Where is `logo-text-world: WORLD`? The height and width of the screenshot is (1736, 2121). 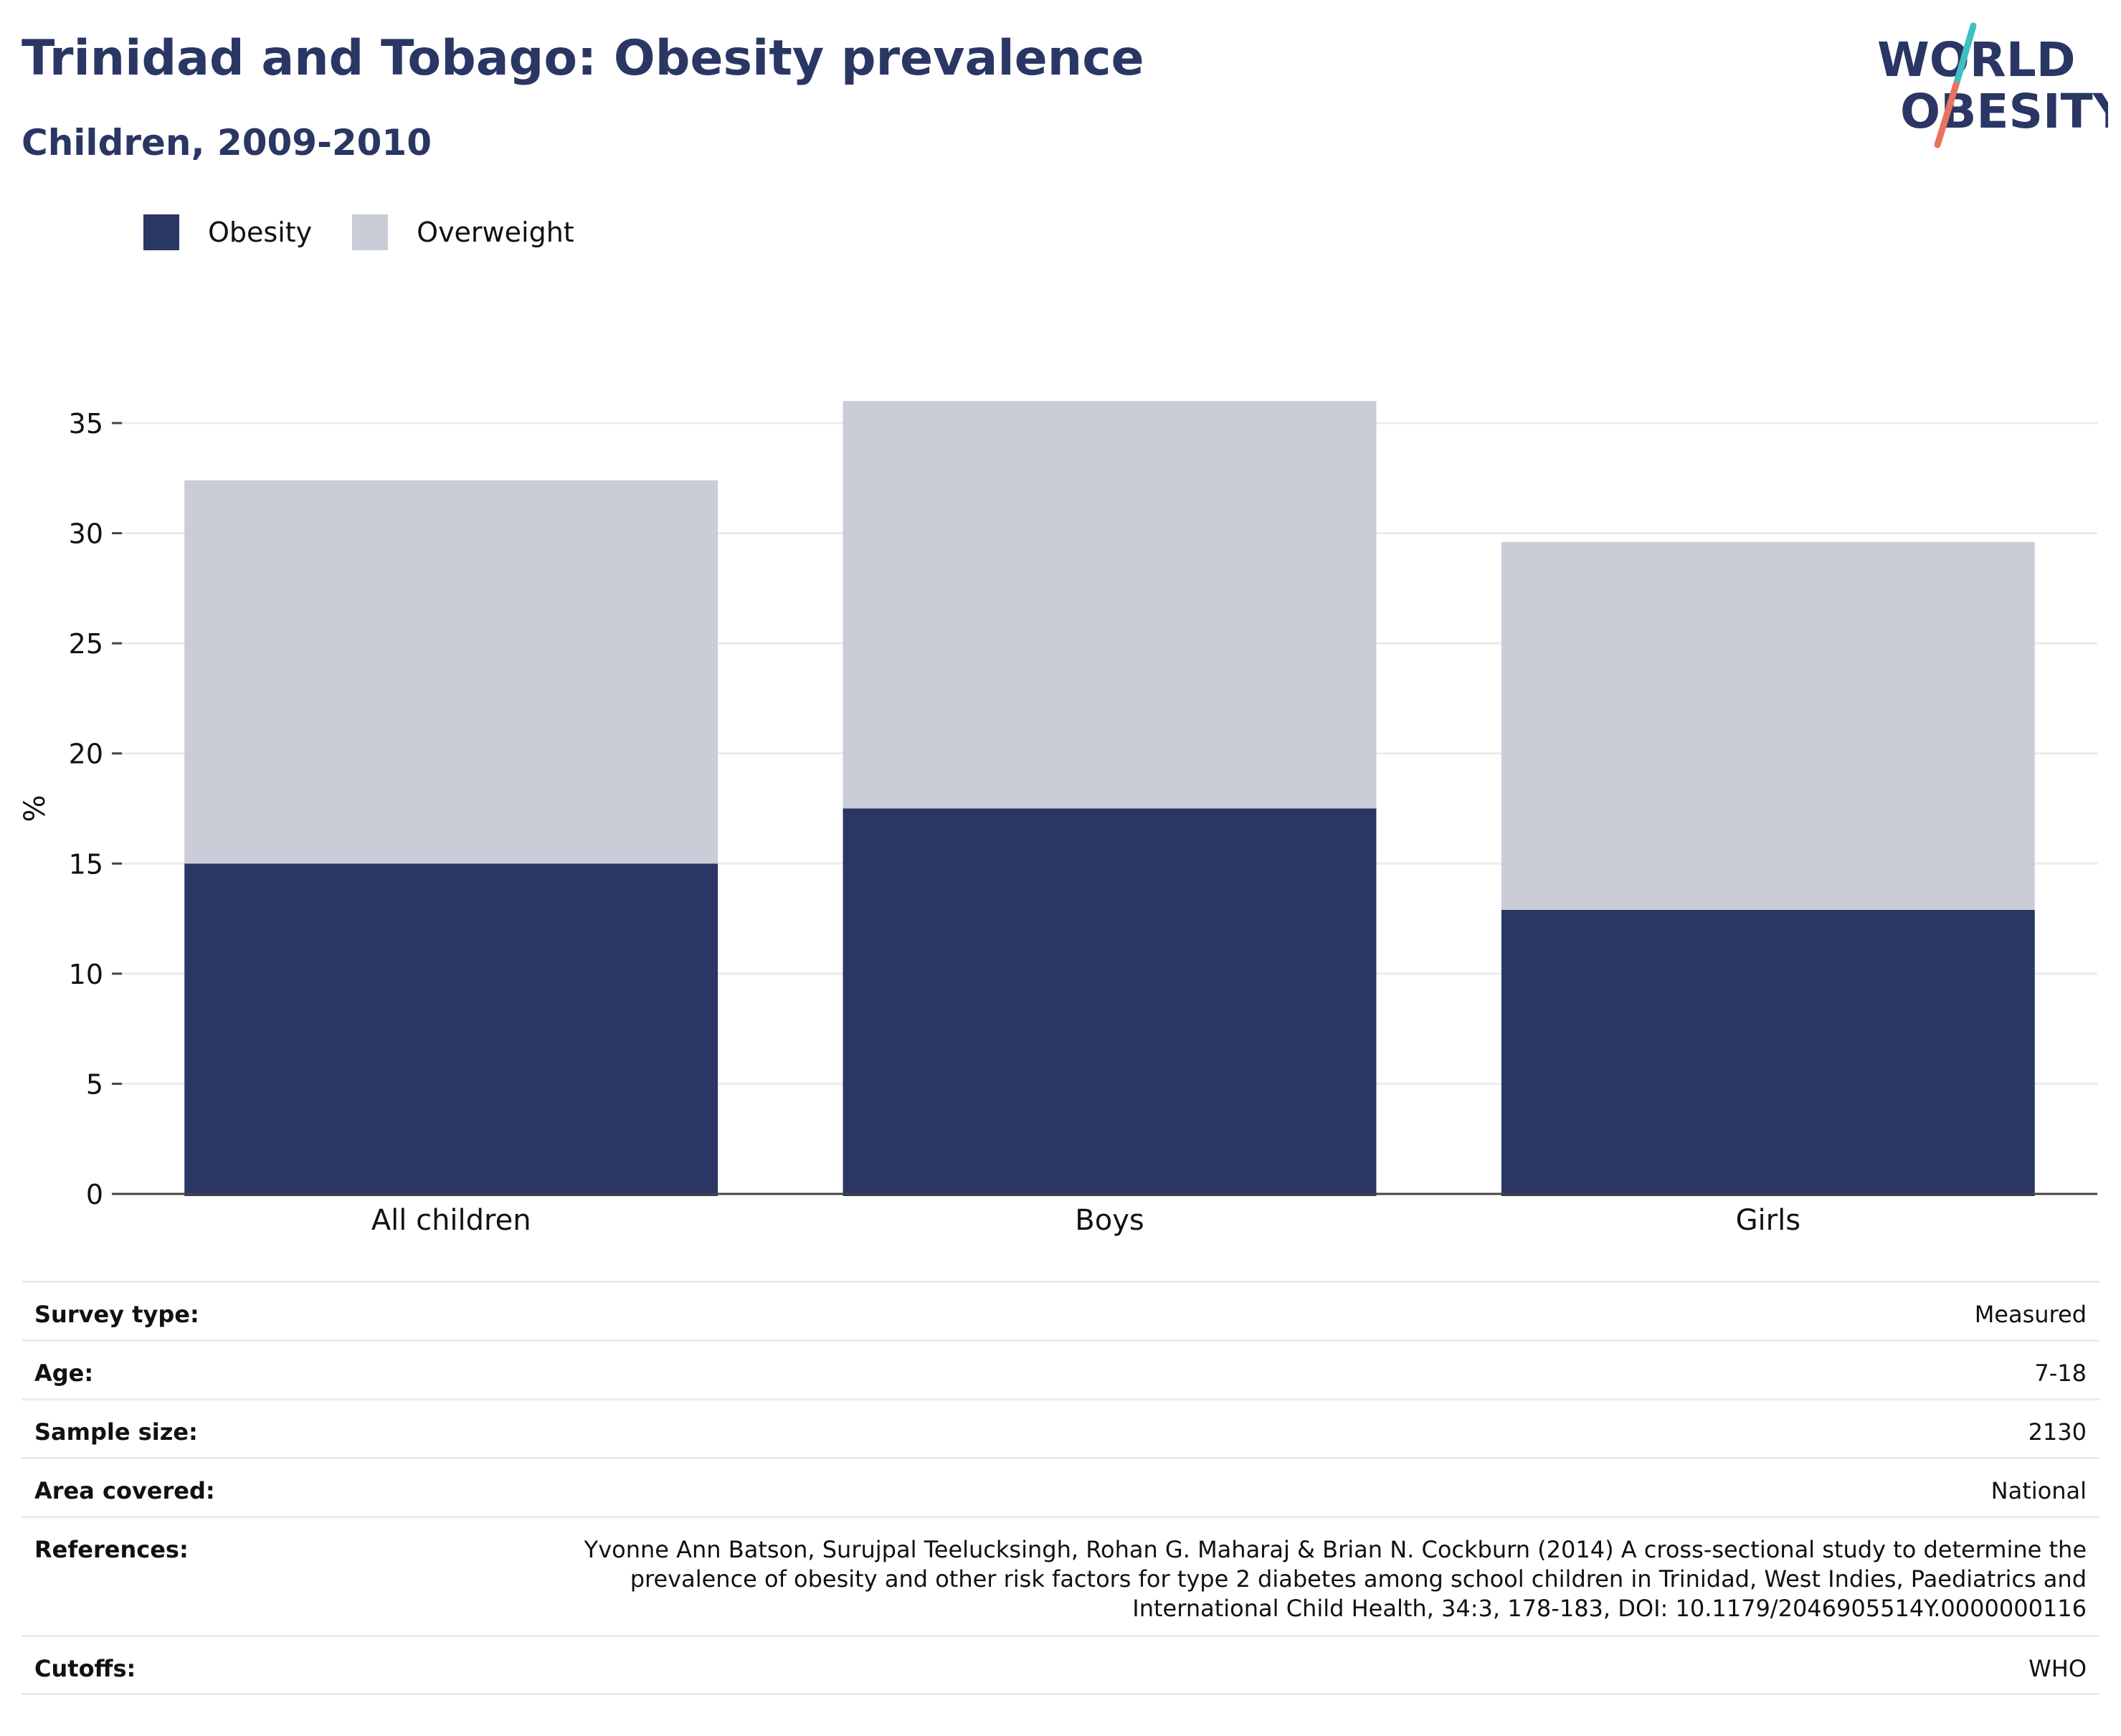 logo-text-world: WORLD is located at coordinates (1976, 60).